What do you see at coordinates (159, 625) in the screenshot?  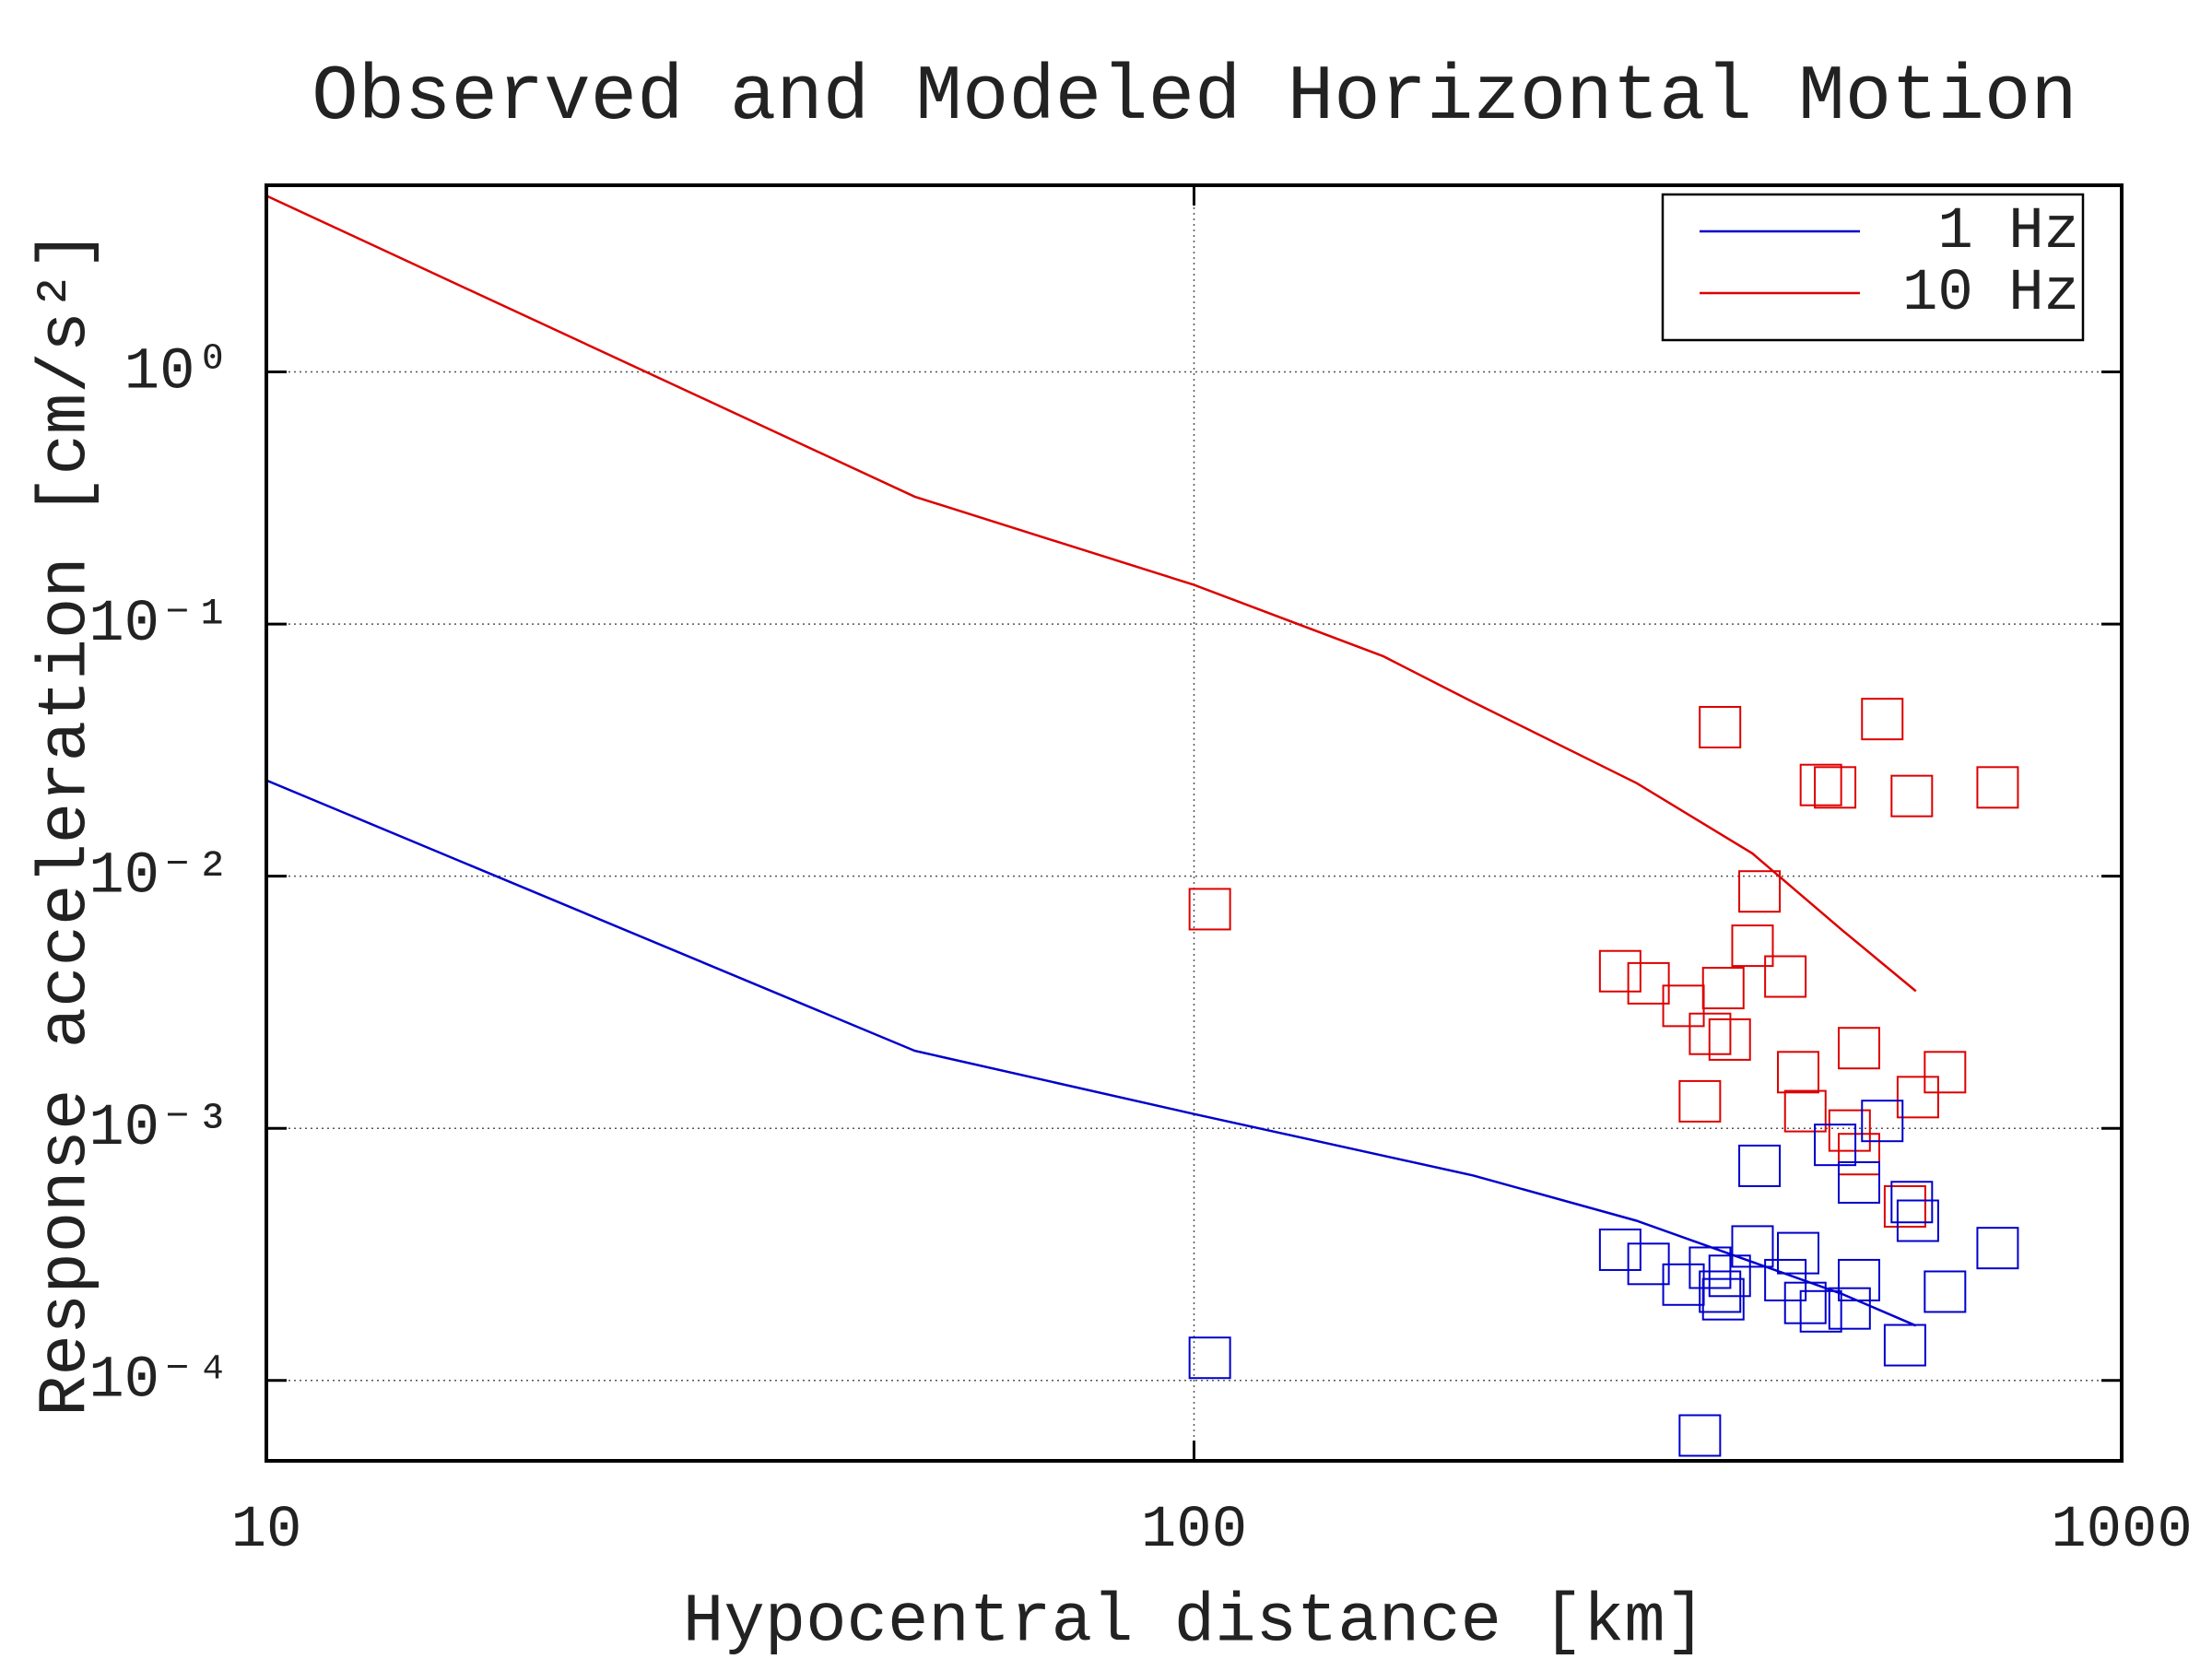 I see `y-tick-label: 10⁻¹` at bounding box center [159, 625].